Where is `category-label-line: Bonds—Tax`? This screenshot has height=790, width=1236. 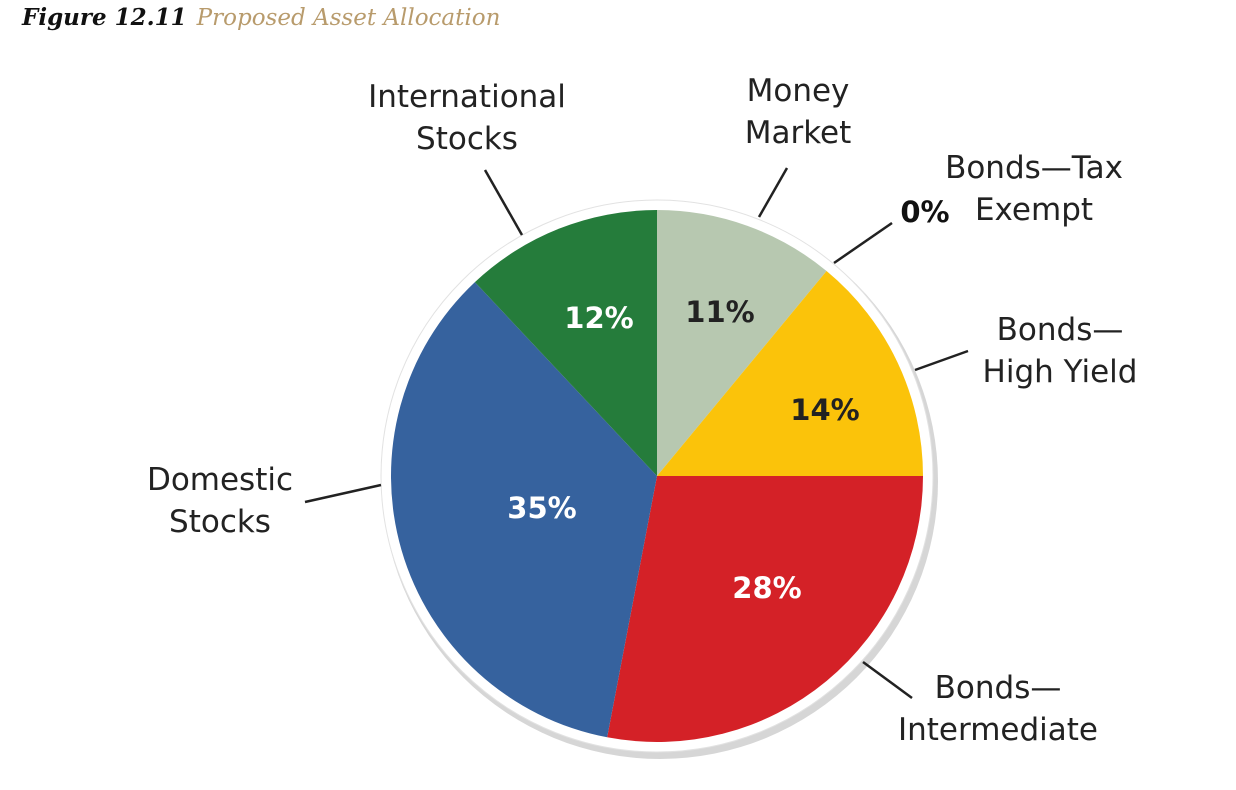 category-label-line: Bonds—Tax is located at coordinates (1034, 168).